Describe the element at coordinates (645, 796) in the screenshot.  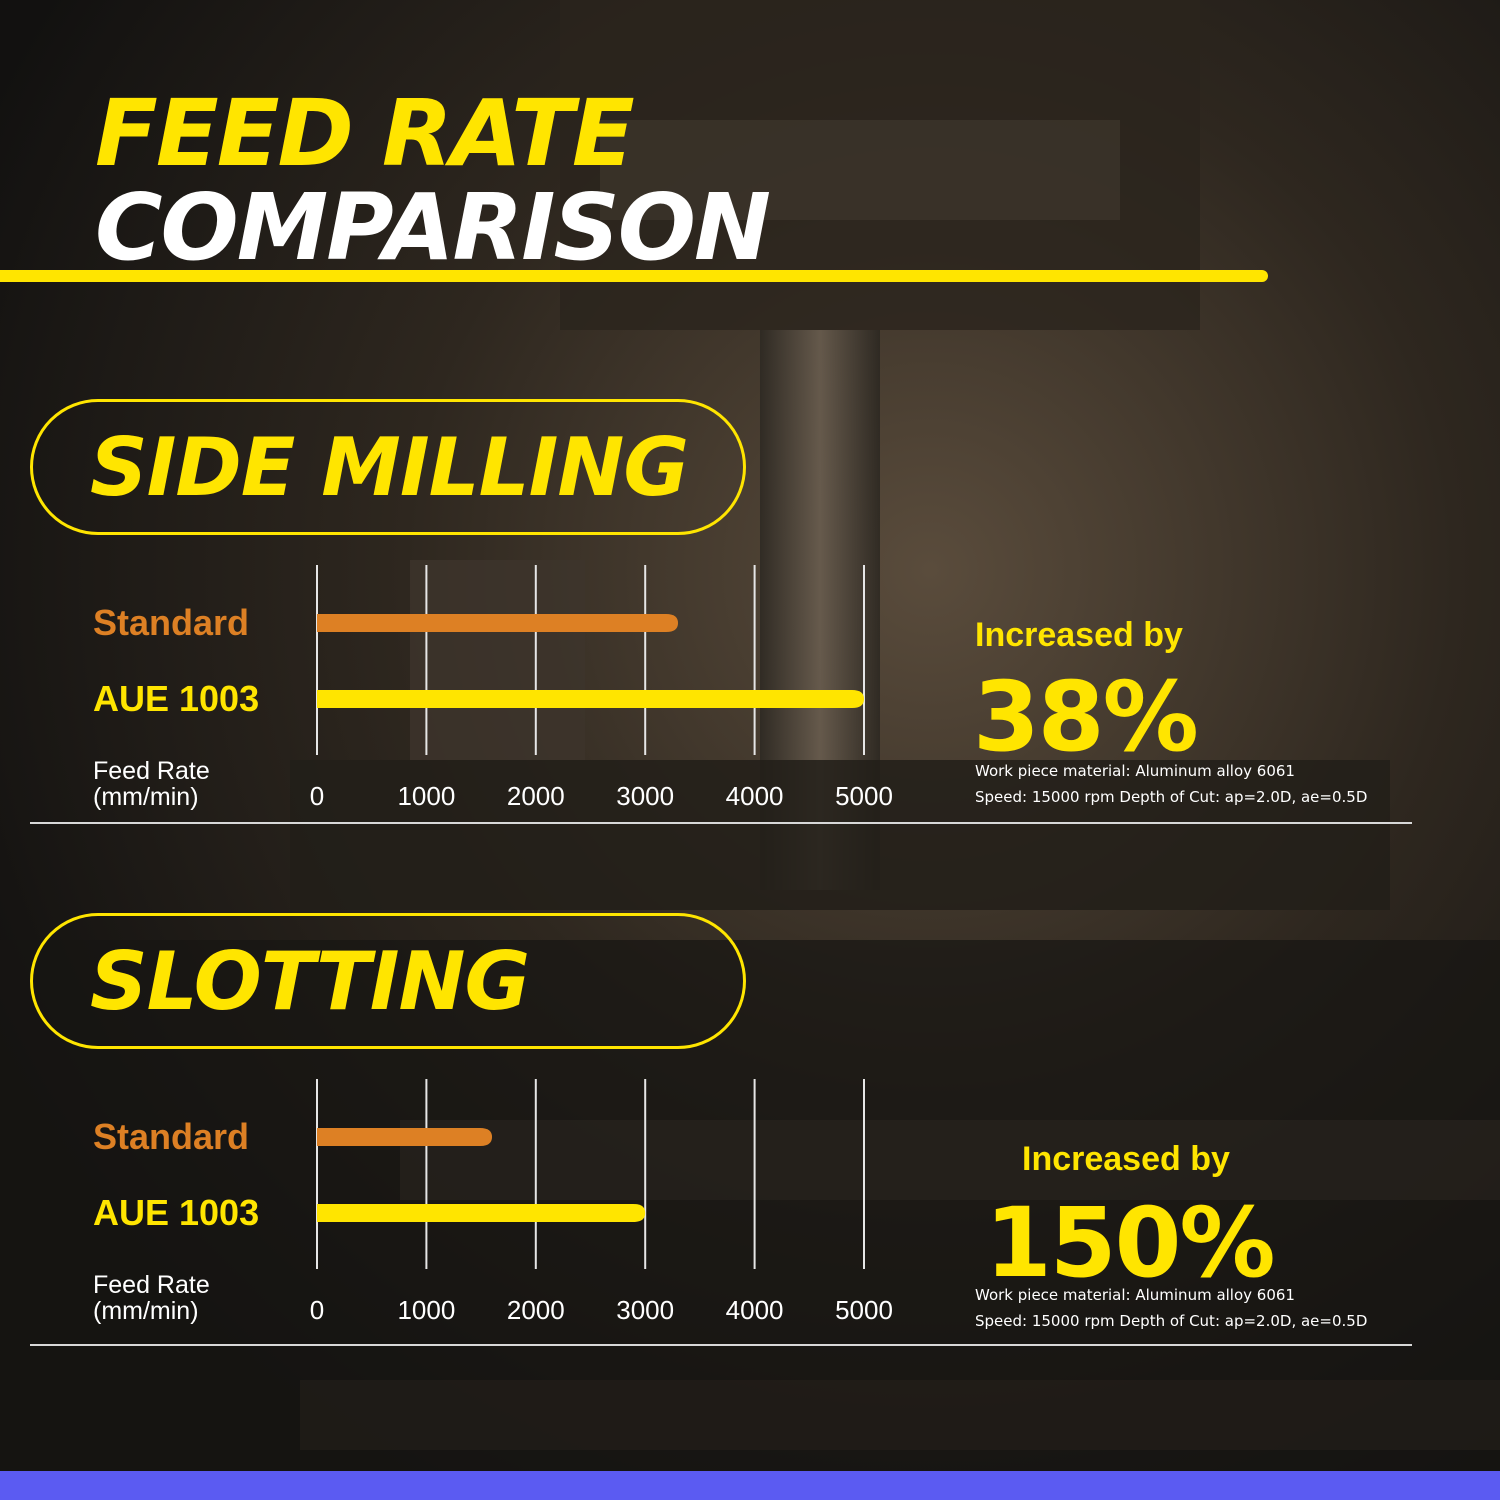
I see `side-milling-x-tick-label: 3000` at that location.